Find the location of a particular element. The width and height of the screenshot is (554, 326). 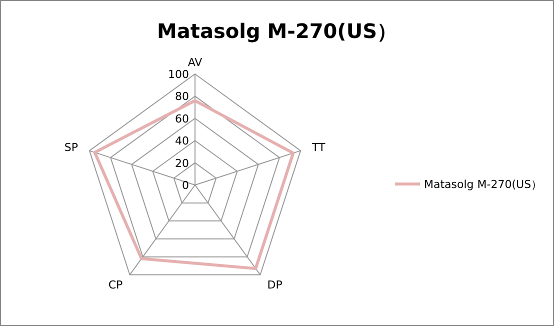

y-tick-label: 20 is located at coordinates (182, 163).